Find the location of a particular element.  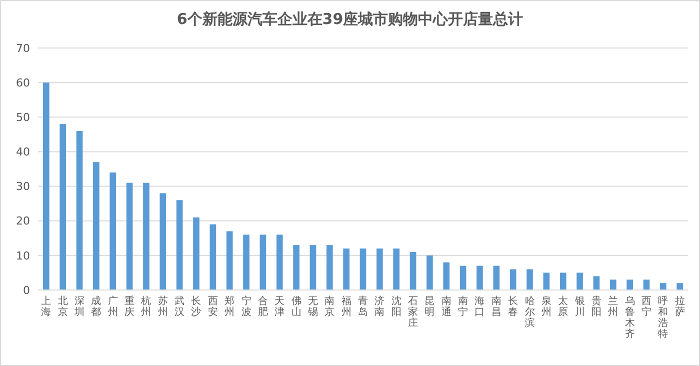

x-tick-label: 沈阳 is located at coordinates (396, 306).